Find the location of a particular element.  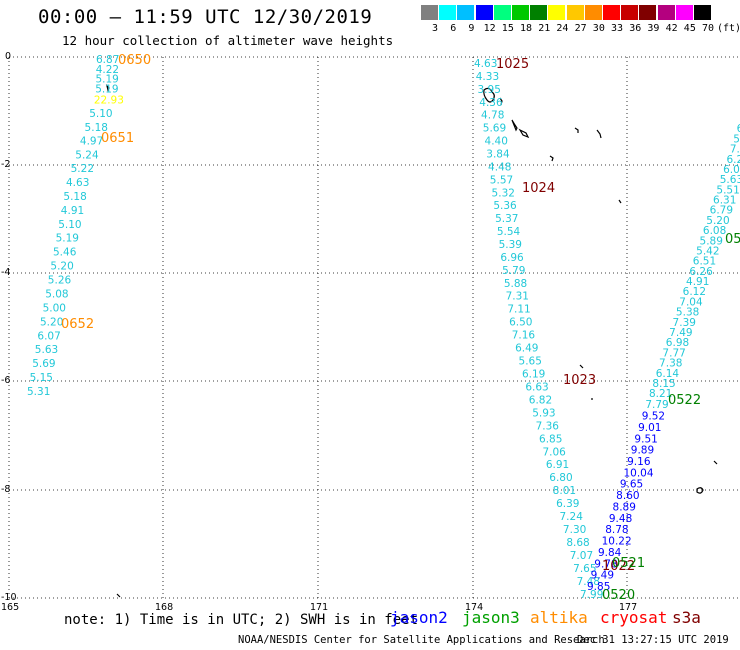

time-label: 0521 is located at coordinates (628, 563).